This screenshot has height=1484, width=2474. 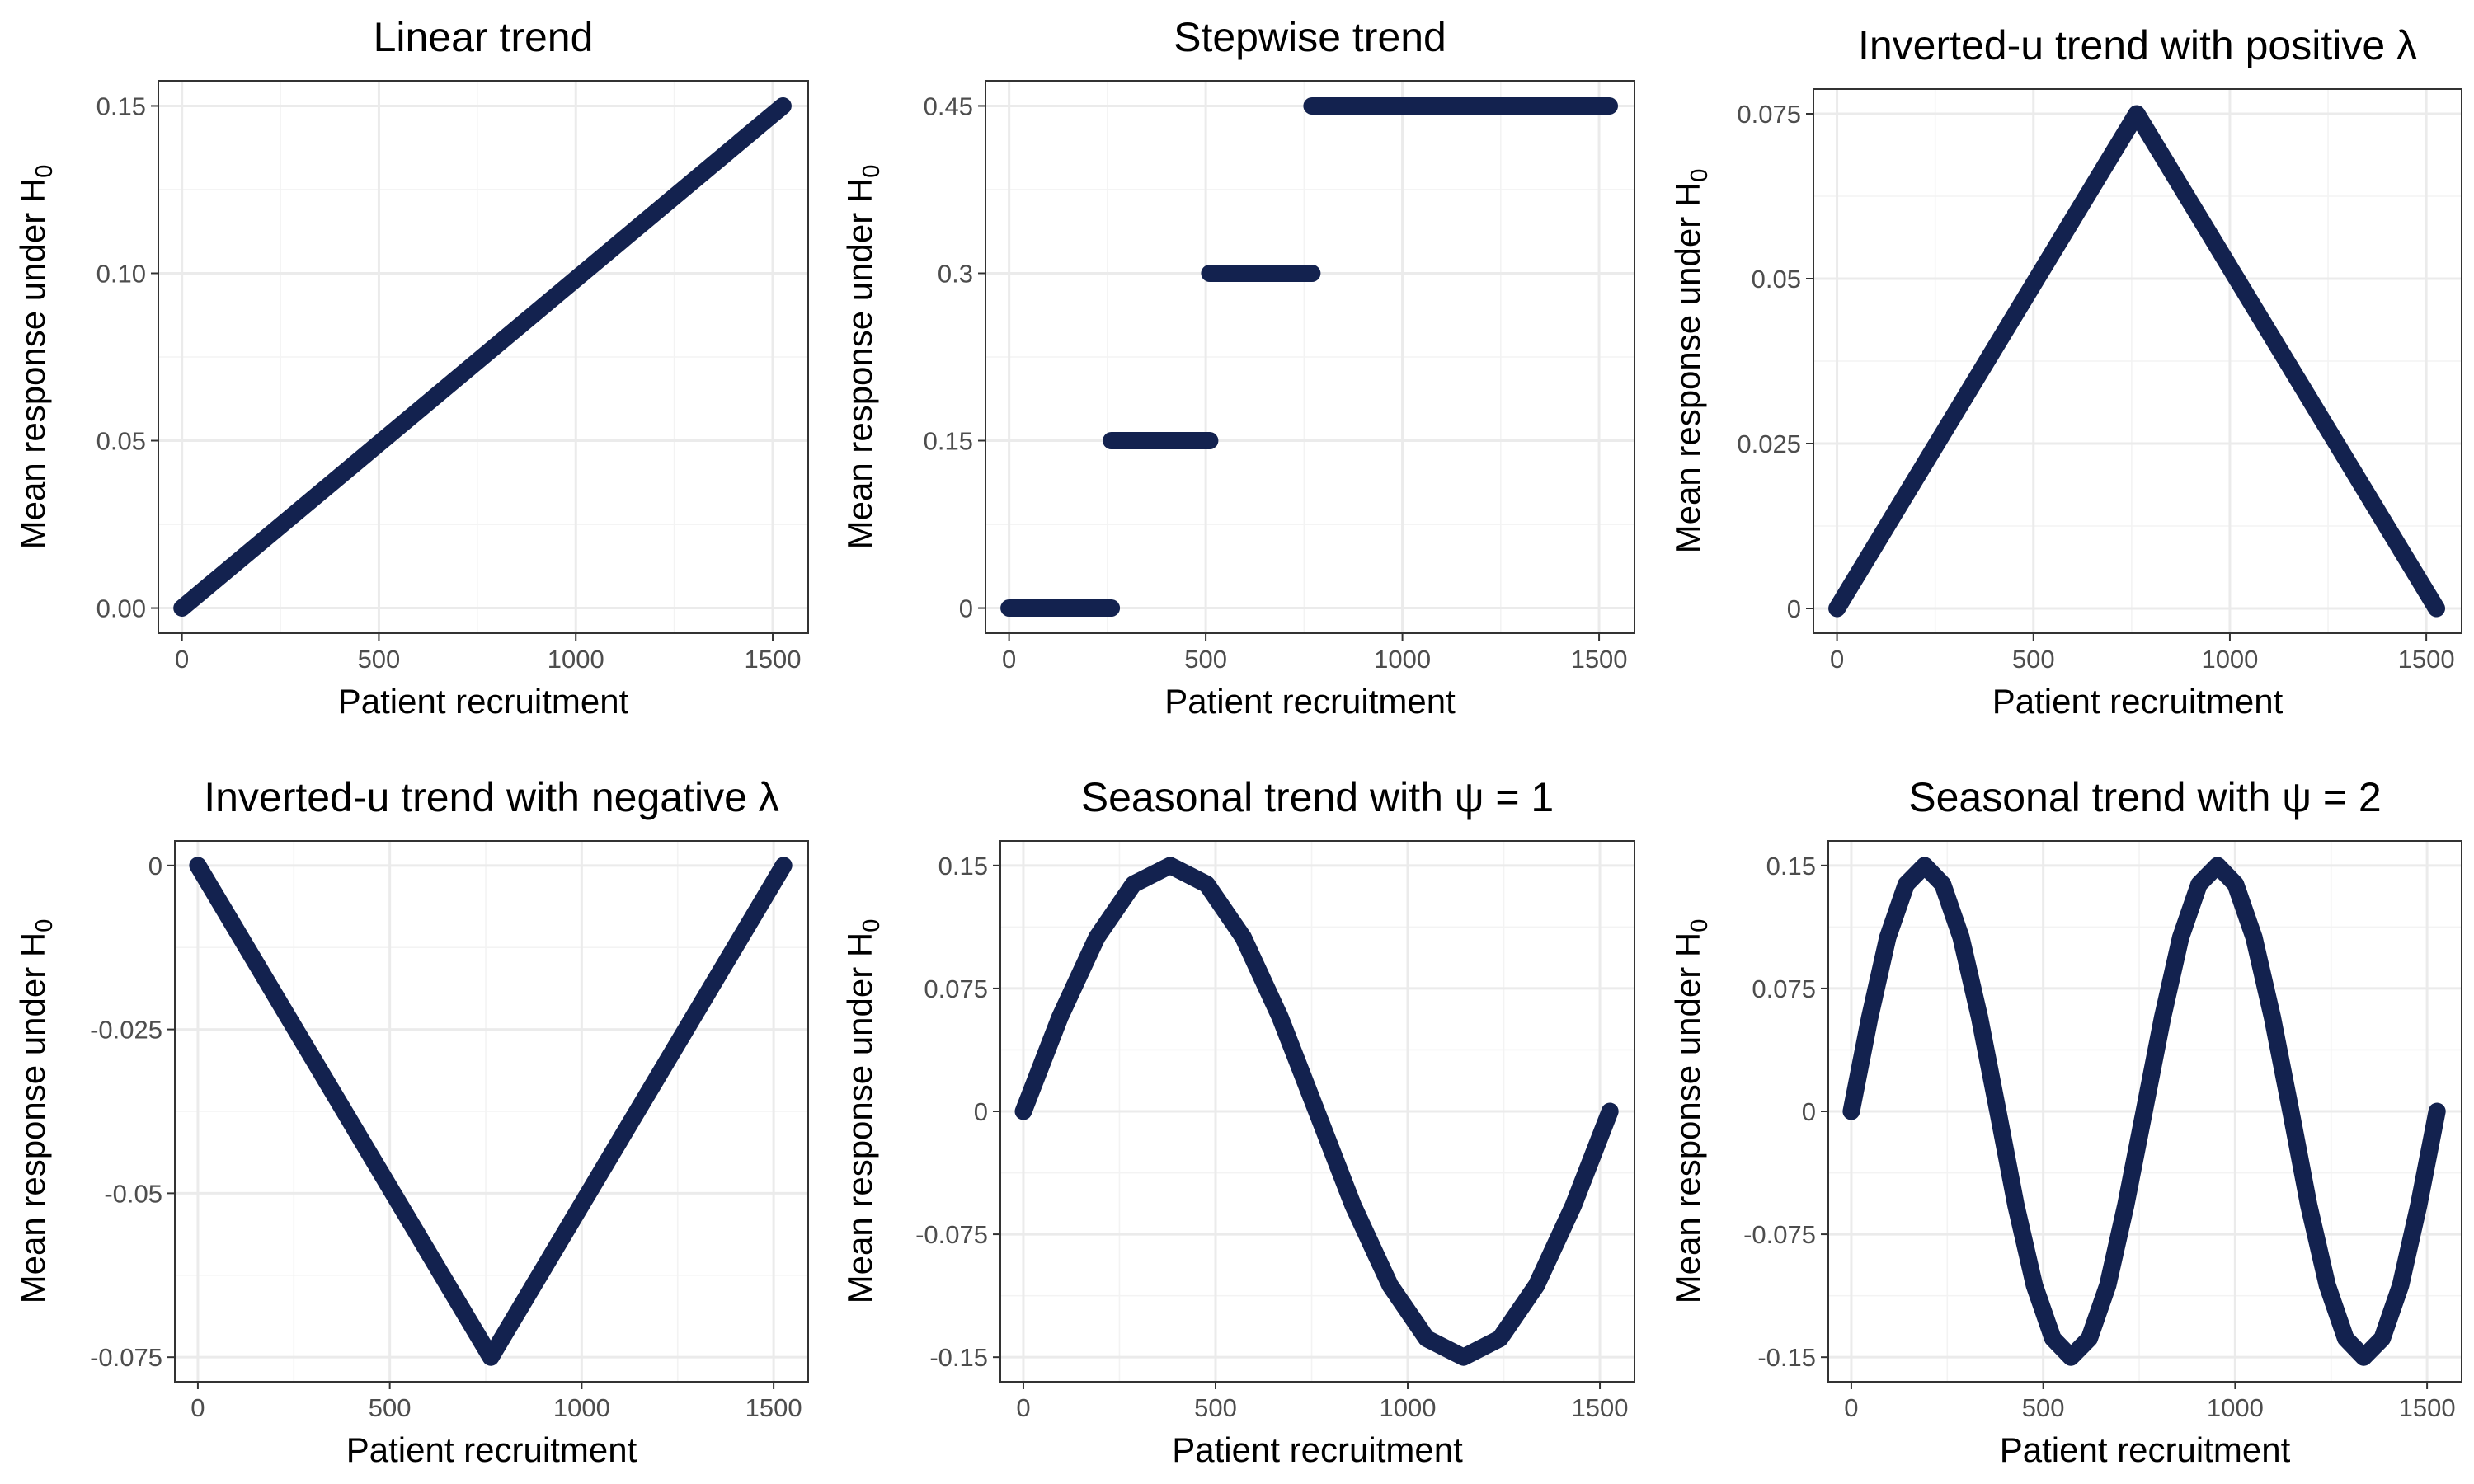 I want to click on y-tick-label: 0.00, so click(x=121, y=608).